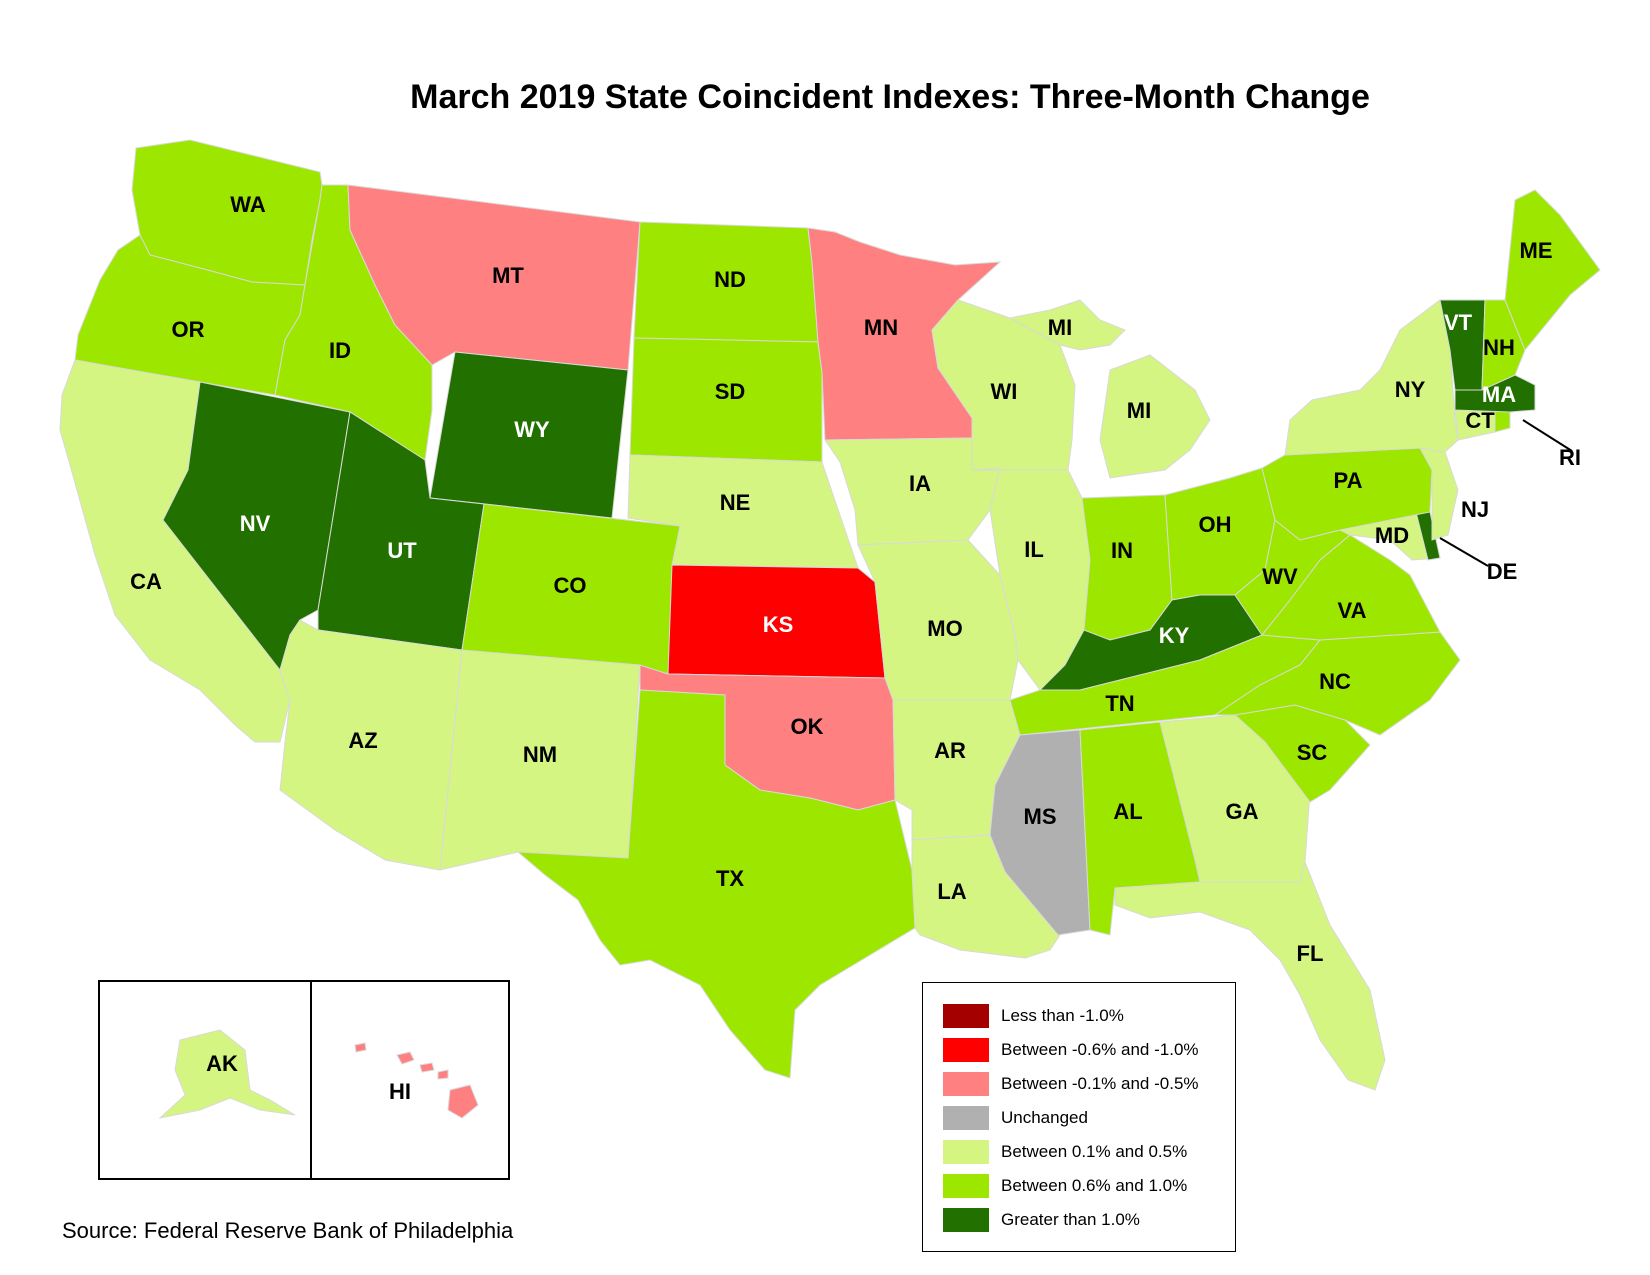 This screenshot has height=1275, width=1650. Describe the element at coordinates (1392, 535) in the screenshot. I see `state-label-md: MD` at that location.